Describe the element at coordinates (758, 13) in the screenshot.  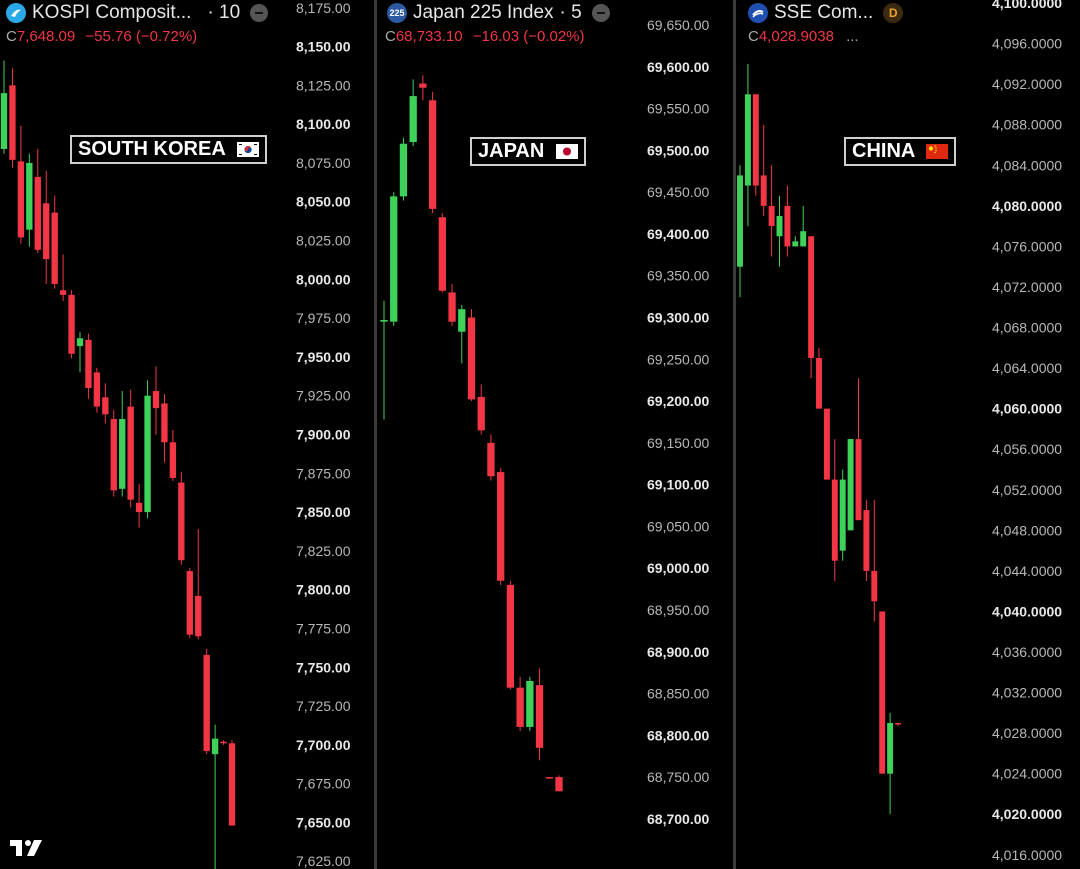
I see `sse-logo-icon` at that location.